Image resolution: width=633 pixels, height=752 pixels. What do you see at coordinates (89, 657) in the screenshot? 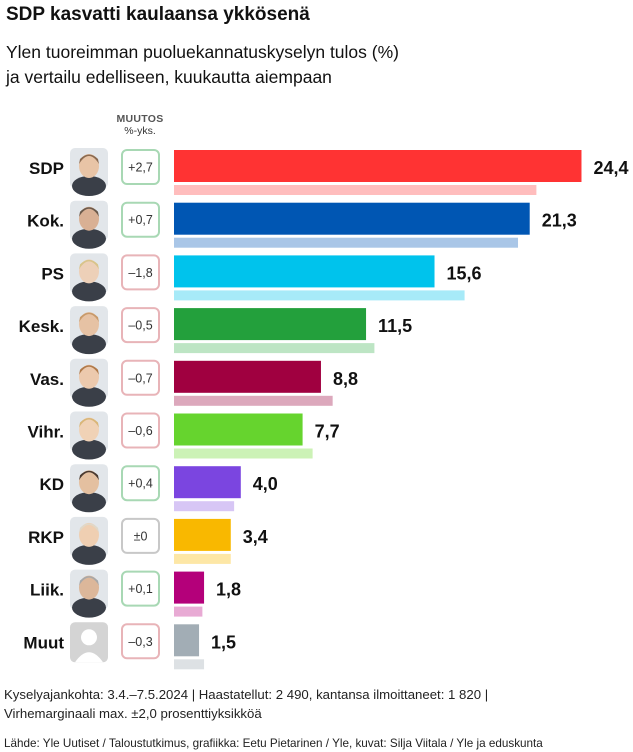
I see `avatar-placeholder-body` at bounding box center [89, 657].